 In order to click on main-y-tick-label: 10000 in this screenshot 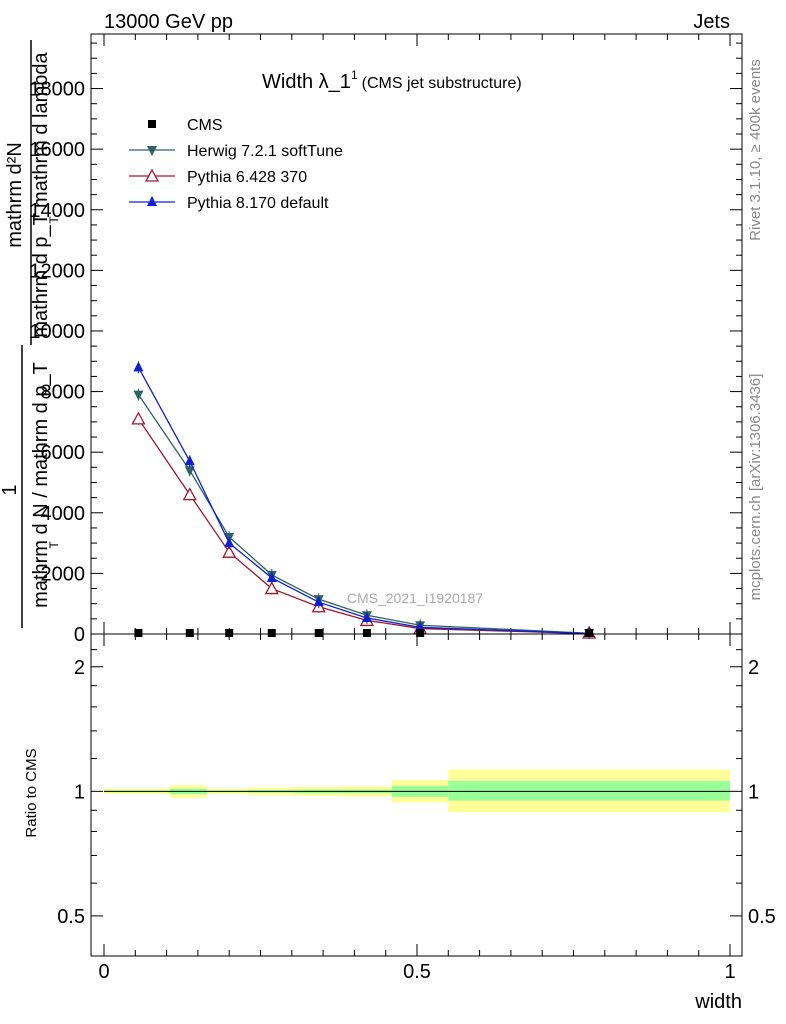, I will do `click(57, 332)`.